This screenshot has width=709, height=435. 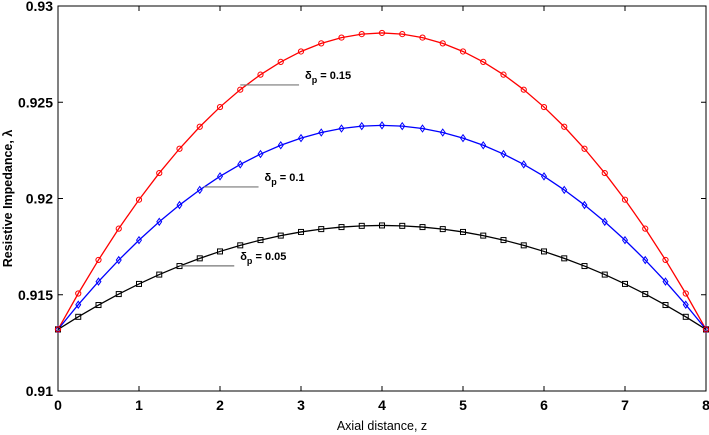 What do you see at coordinates (705, 405) in the screenshot?
I see `x-tick-label: 8` at bounding box center [705, 405].